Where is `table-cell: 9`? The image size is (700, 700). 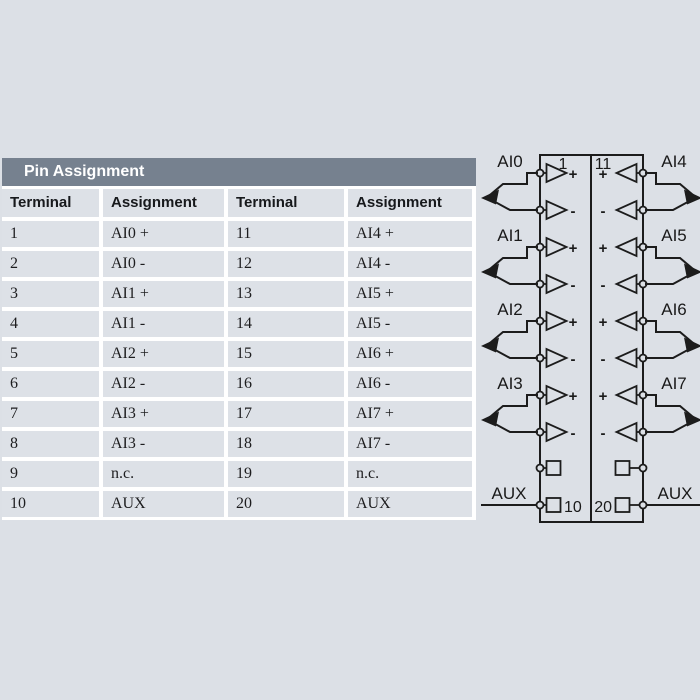 table-cell: 9 is located at coordinates (50, 474).